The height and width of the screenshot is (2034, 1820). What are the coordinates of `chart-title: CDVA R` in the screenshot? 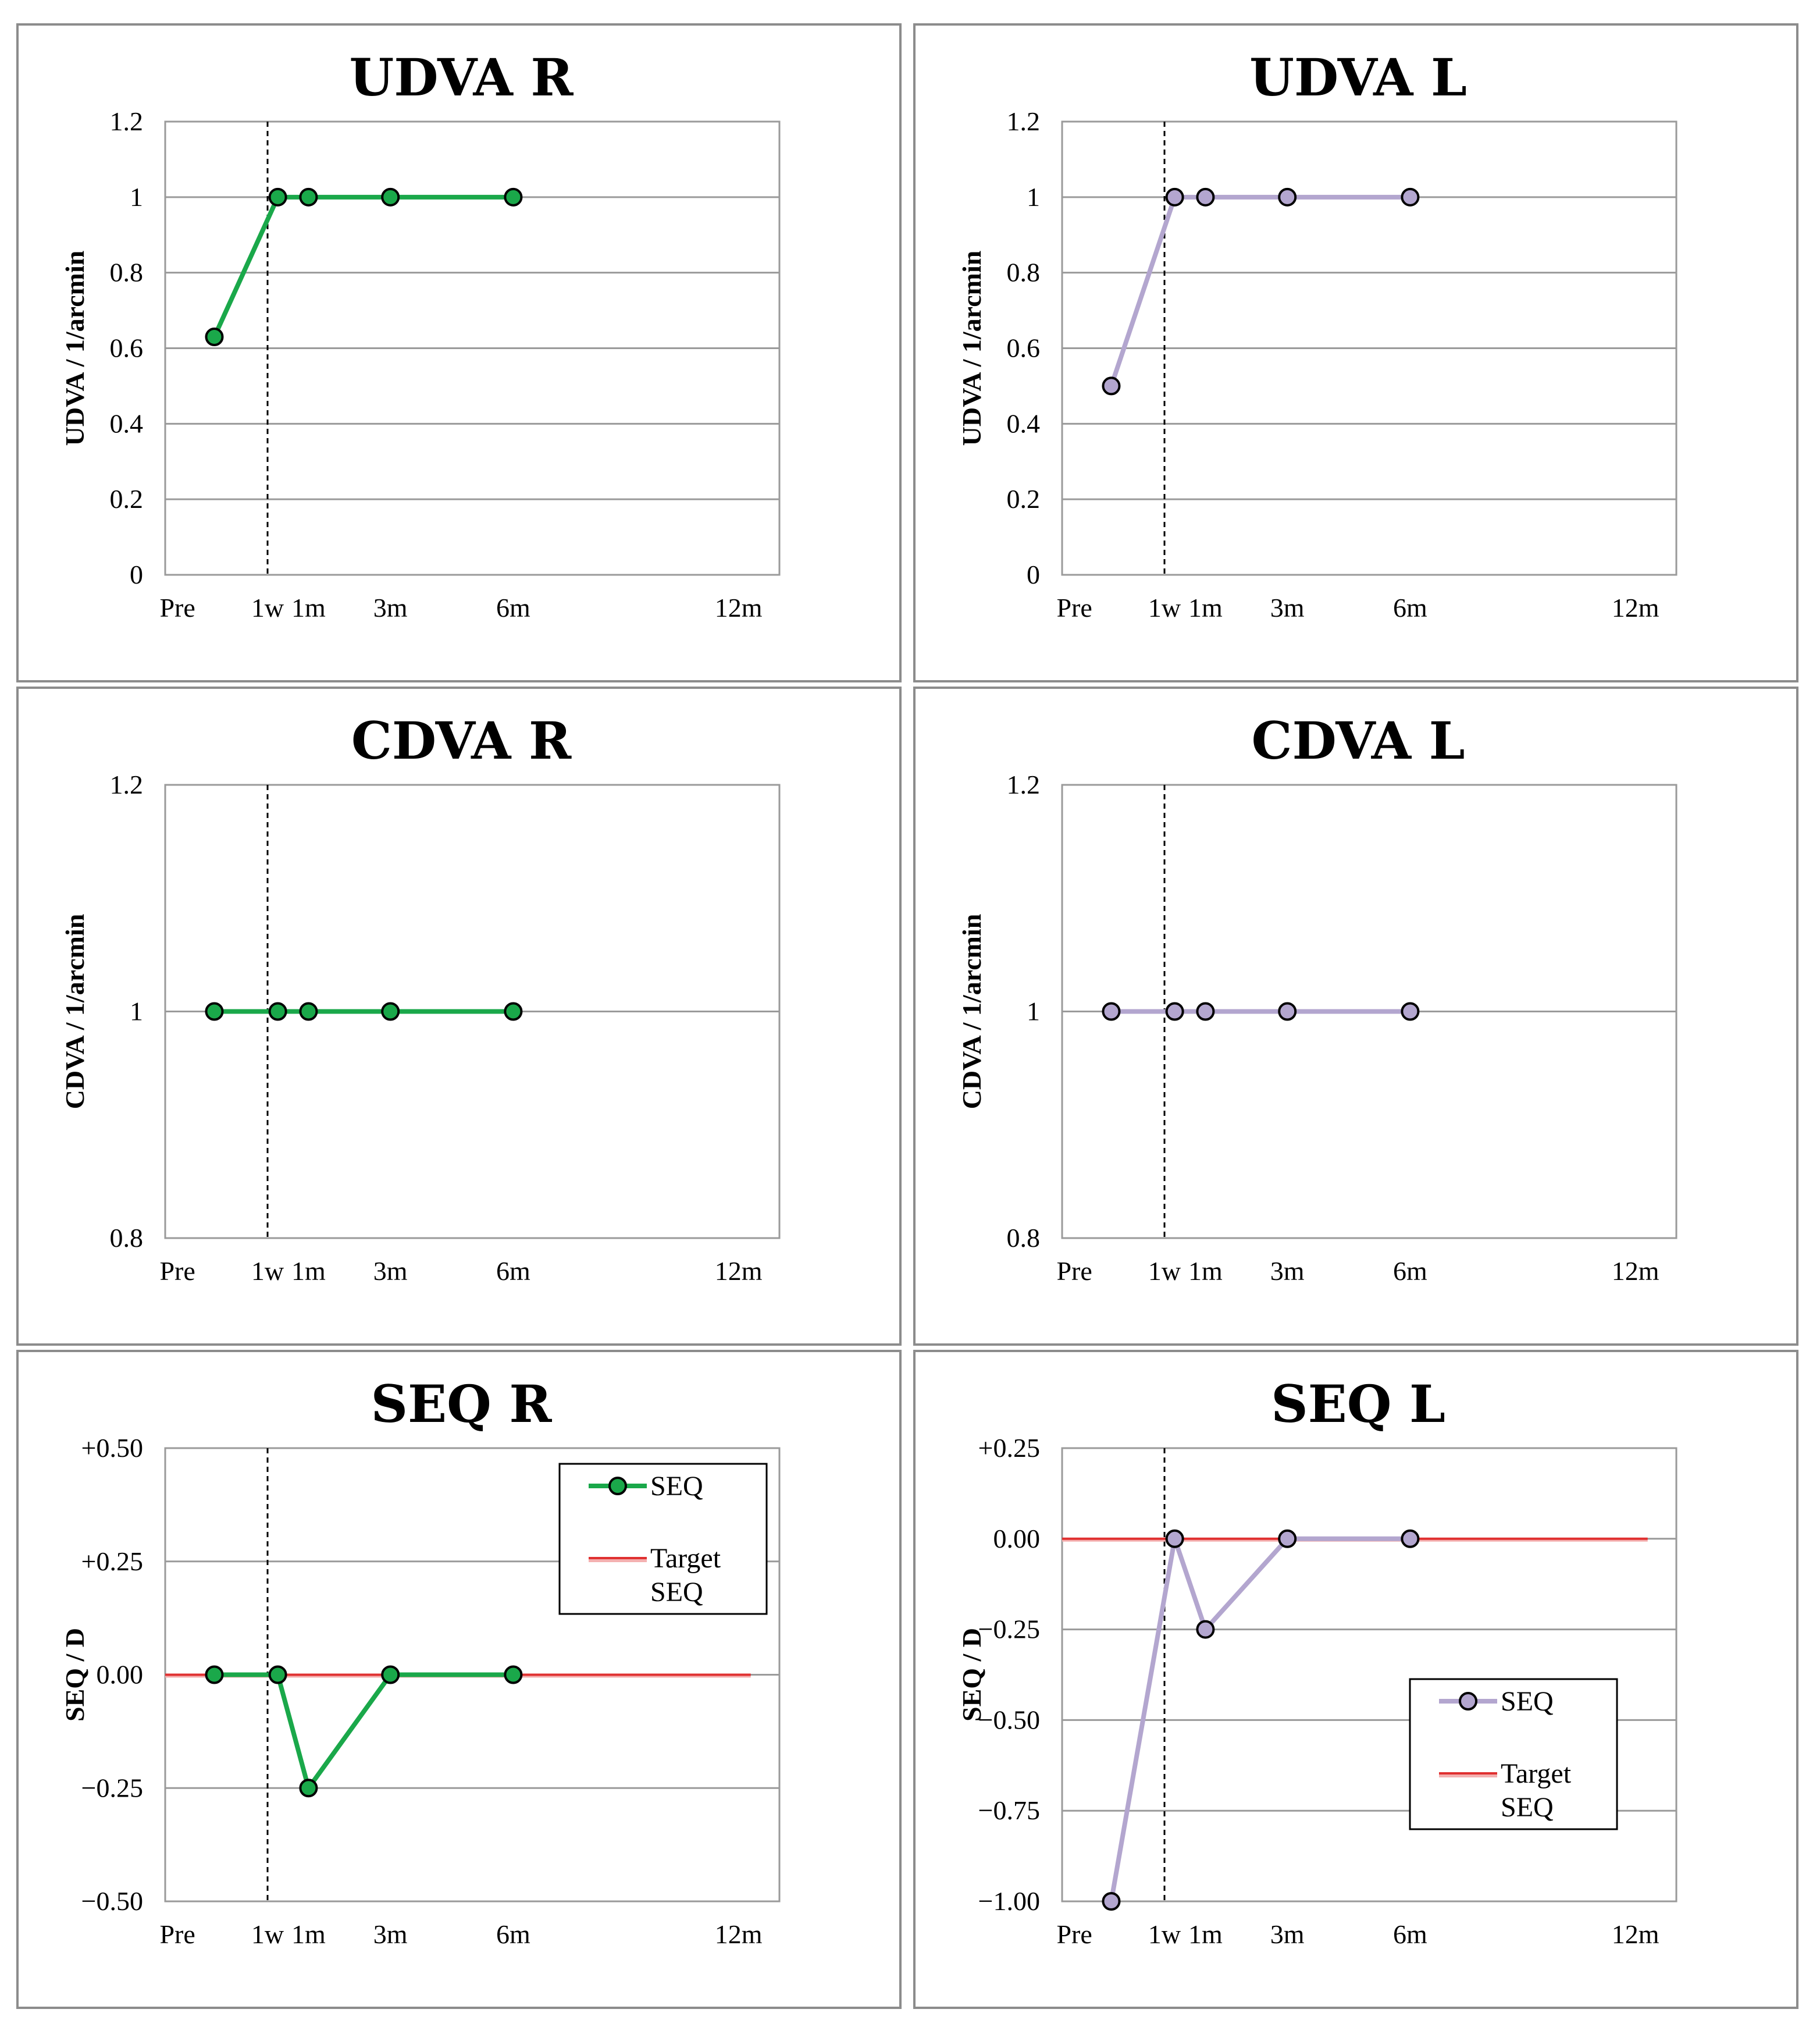 It's located at (462, 740).